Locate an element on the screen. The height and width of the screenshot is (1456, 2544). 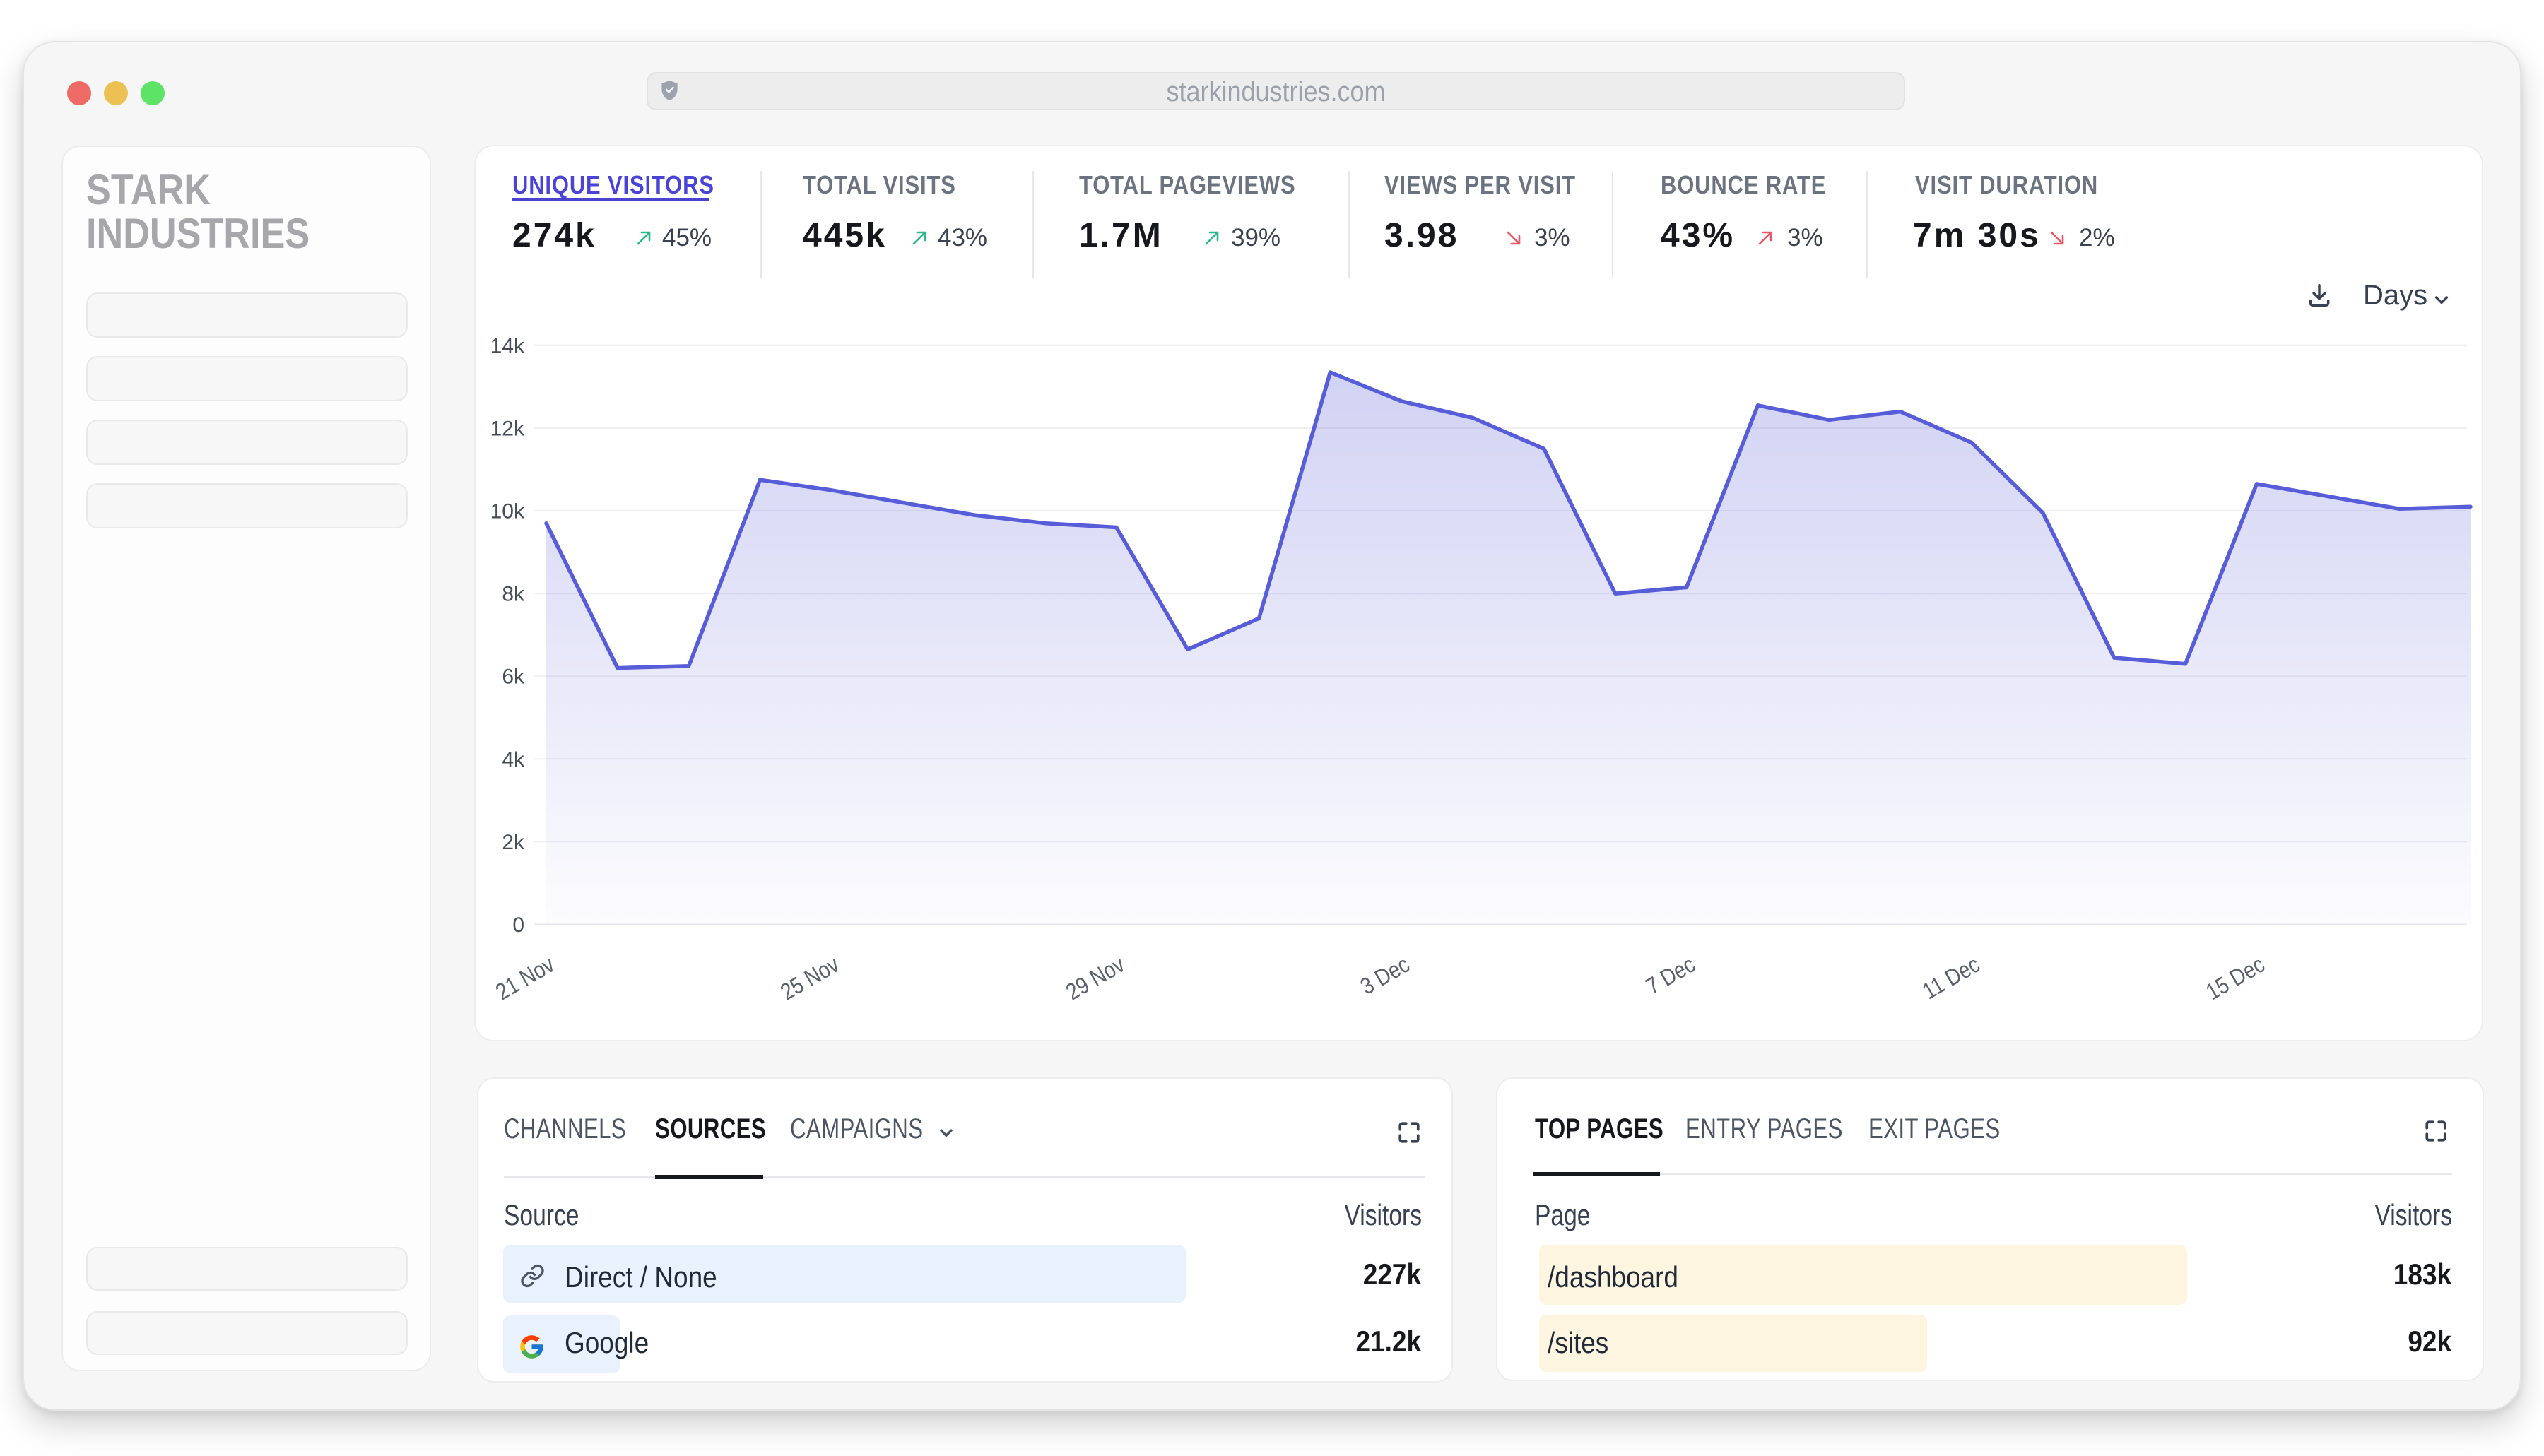
svg-text: 25 Nov is located at coordinates (810, 978).